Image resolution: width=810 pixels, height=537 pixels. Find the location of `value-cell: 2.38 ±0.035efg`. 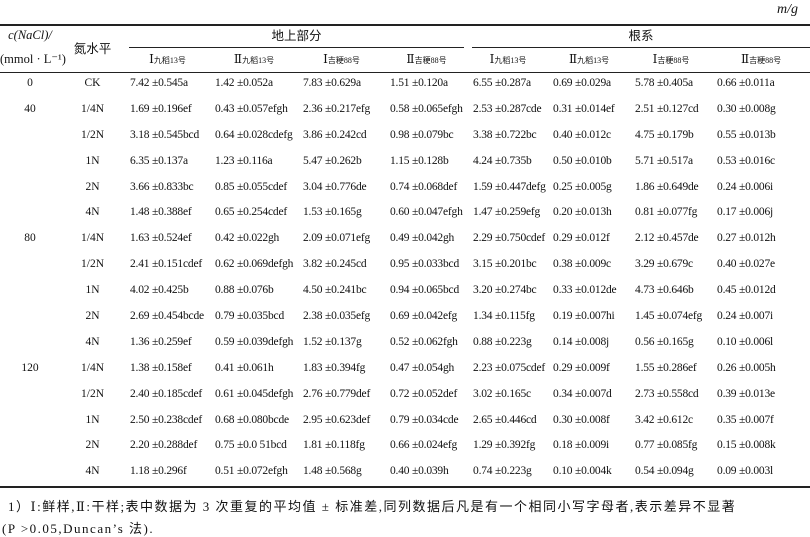

value-cell: 2.38 ±0.035efg is located at coordinates (337, 315).